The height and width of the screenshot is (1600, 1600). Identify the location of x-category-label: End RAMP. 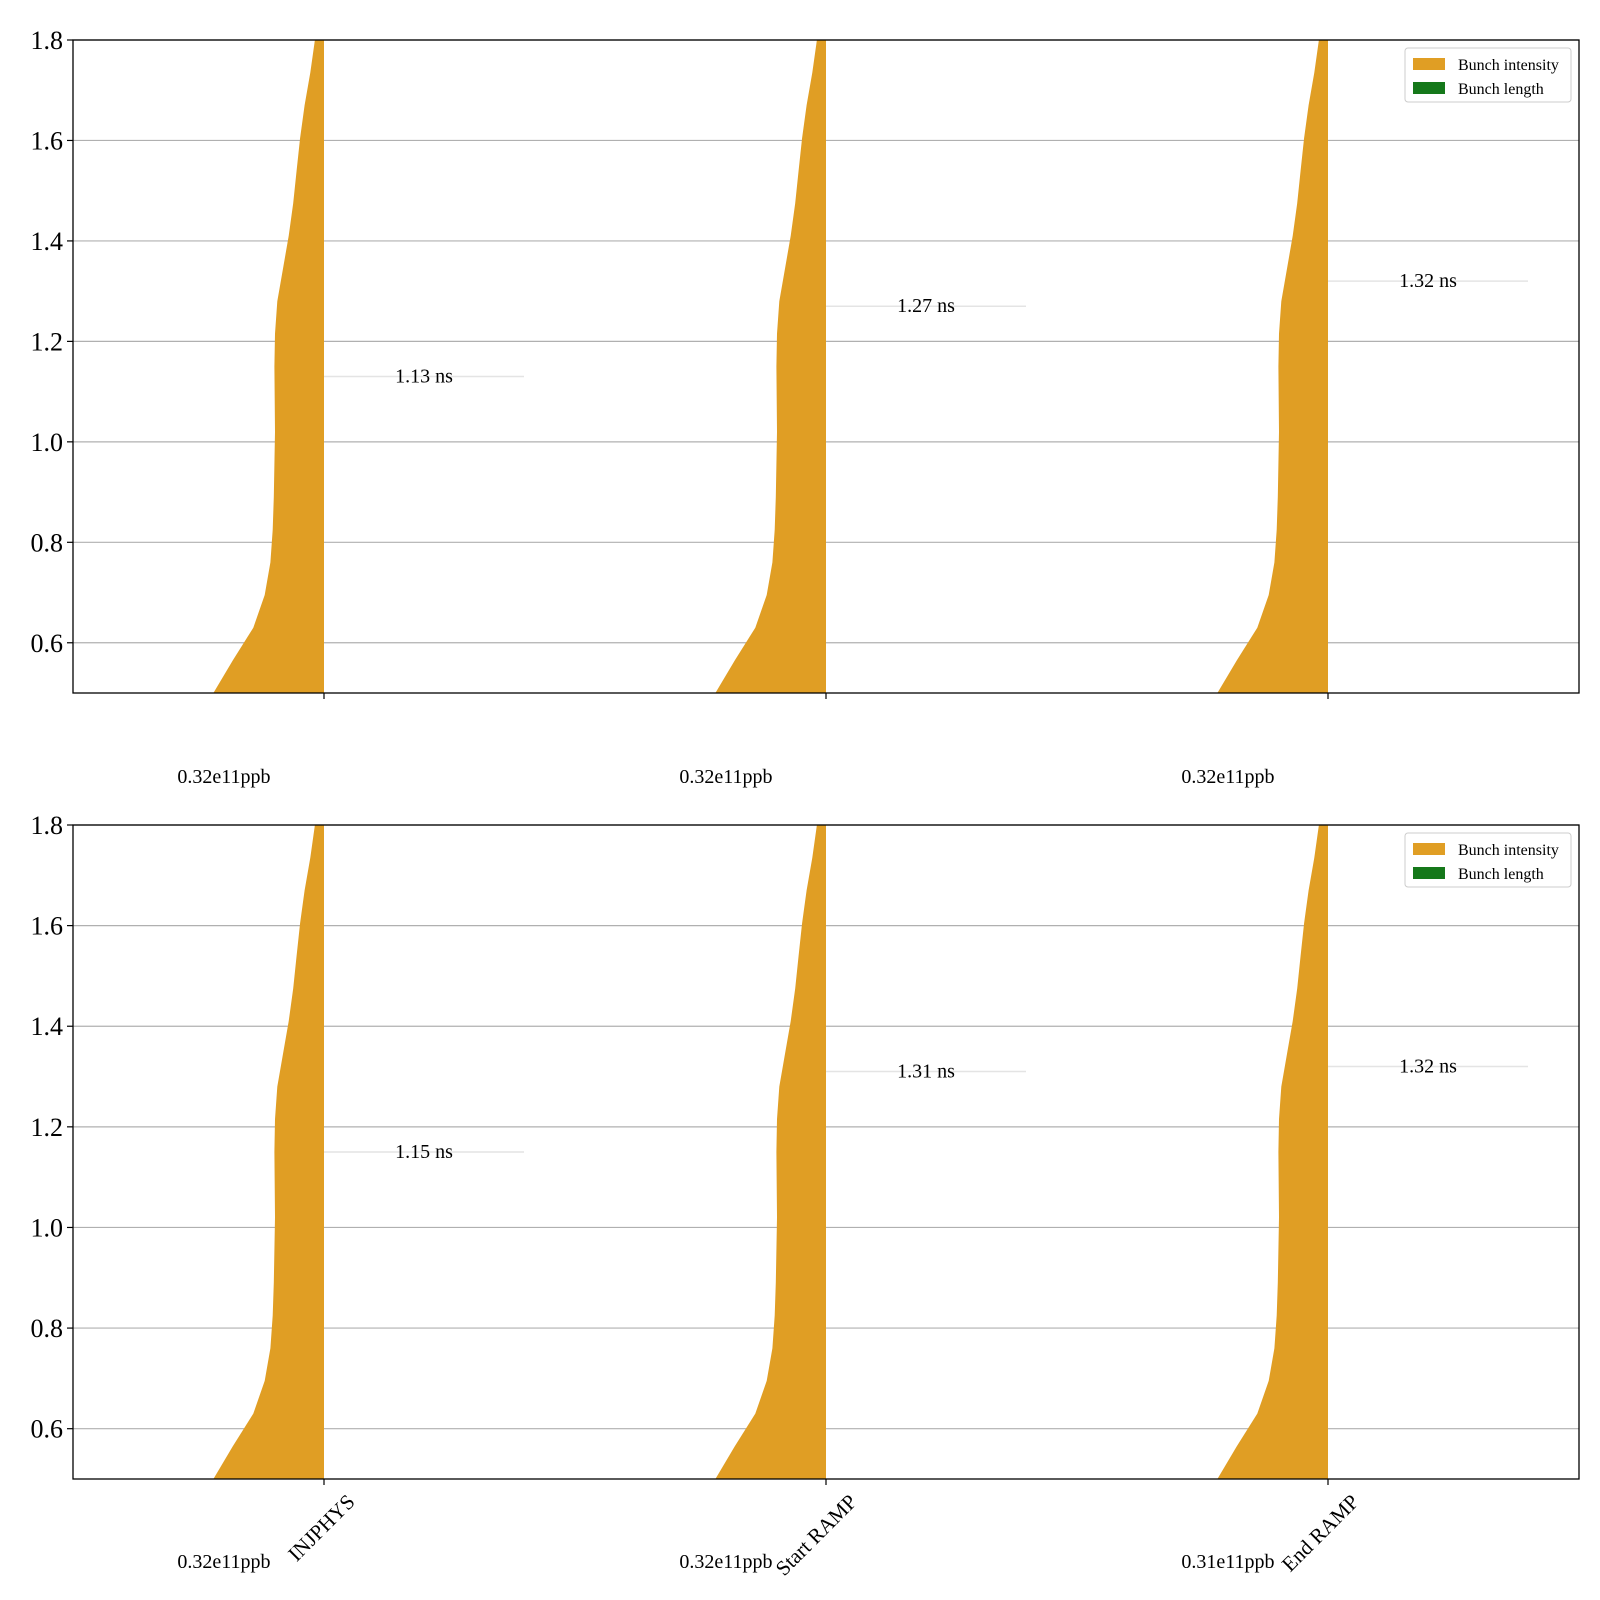
(1320, 1533).